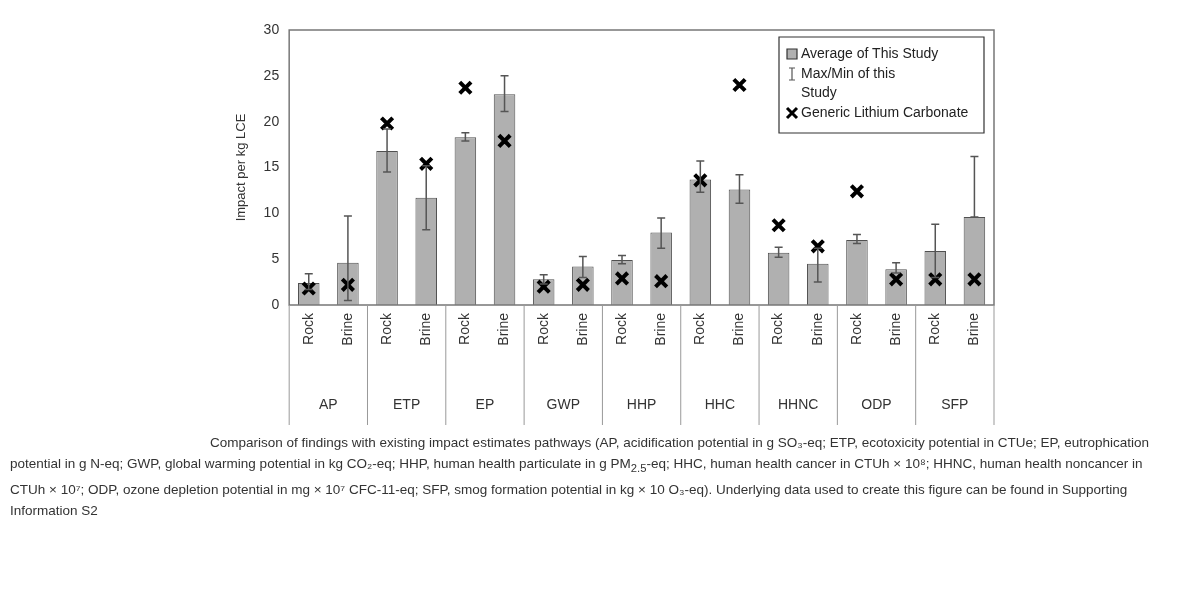 This screenshot has width=1184, height=590. Describe the element at coordinates (563, 403) in the screenshot. I see `text: GWP` at that location.